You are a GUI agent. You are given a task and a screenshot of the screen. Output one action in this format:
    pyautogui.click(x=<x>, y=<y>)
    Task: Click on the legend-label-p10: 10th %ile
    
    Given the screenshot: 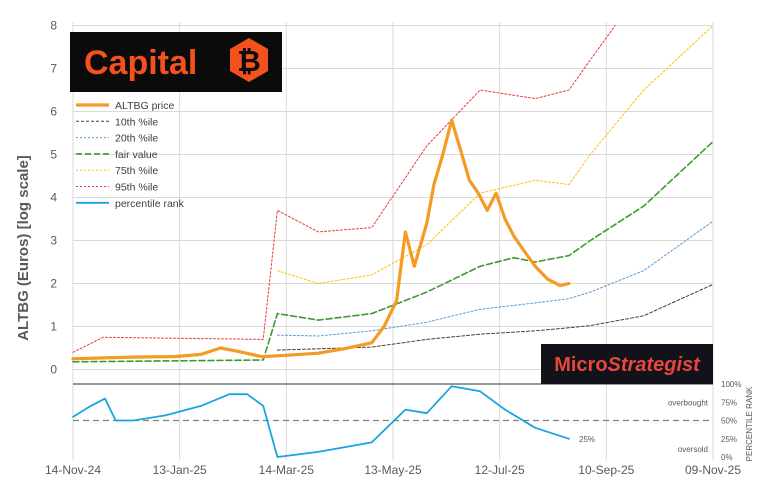 What is the action you would take?
    pyautogui.click(x=136, y=122)
    